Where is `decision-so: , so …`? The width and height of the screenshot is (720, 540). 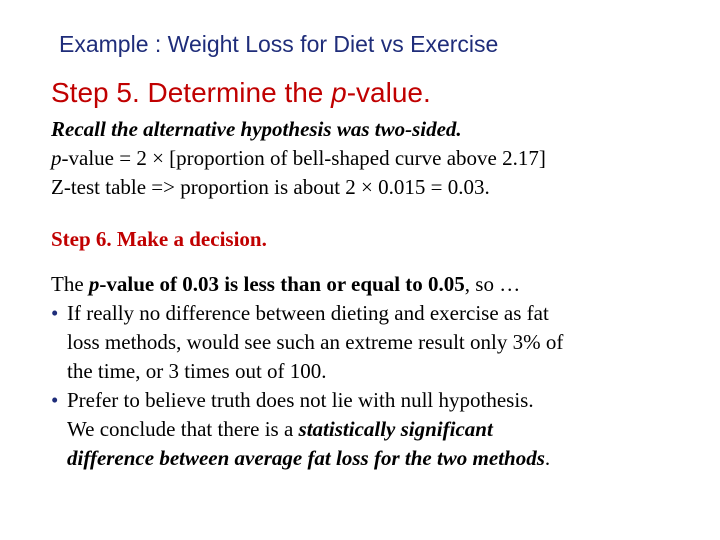
decision-so: , so … is located at coordinates (492, 284).